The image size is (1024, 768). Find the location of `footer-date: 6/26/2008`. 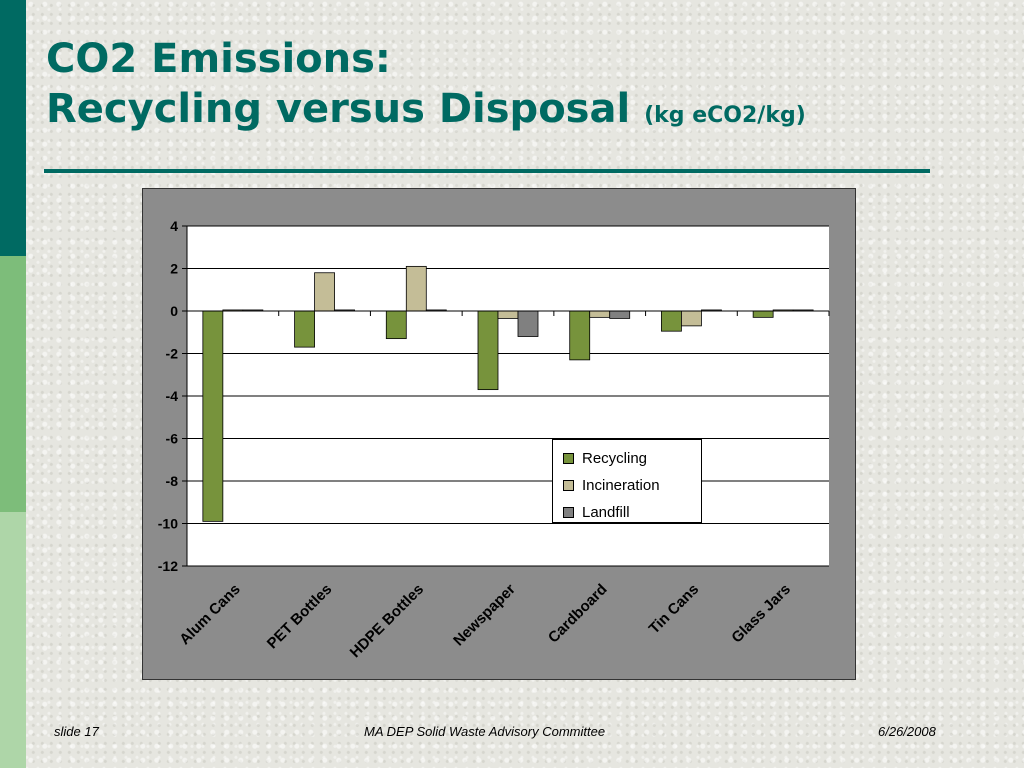

footer-date: 6/26/2008 is located at coordinates (907, 731).